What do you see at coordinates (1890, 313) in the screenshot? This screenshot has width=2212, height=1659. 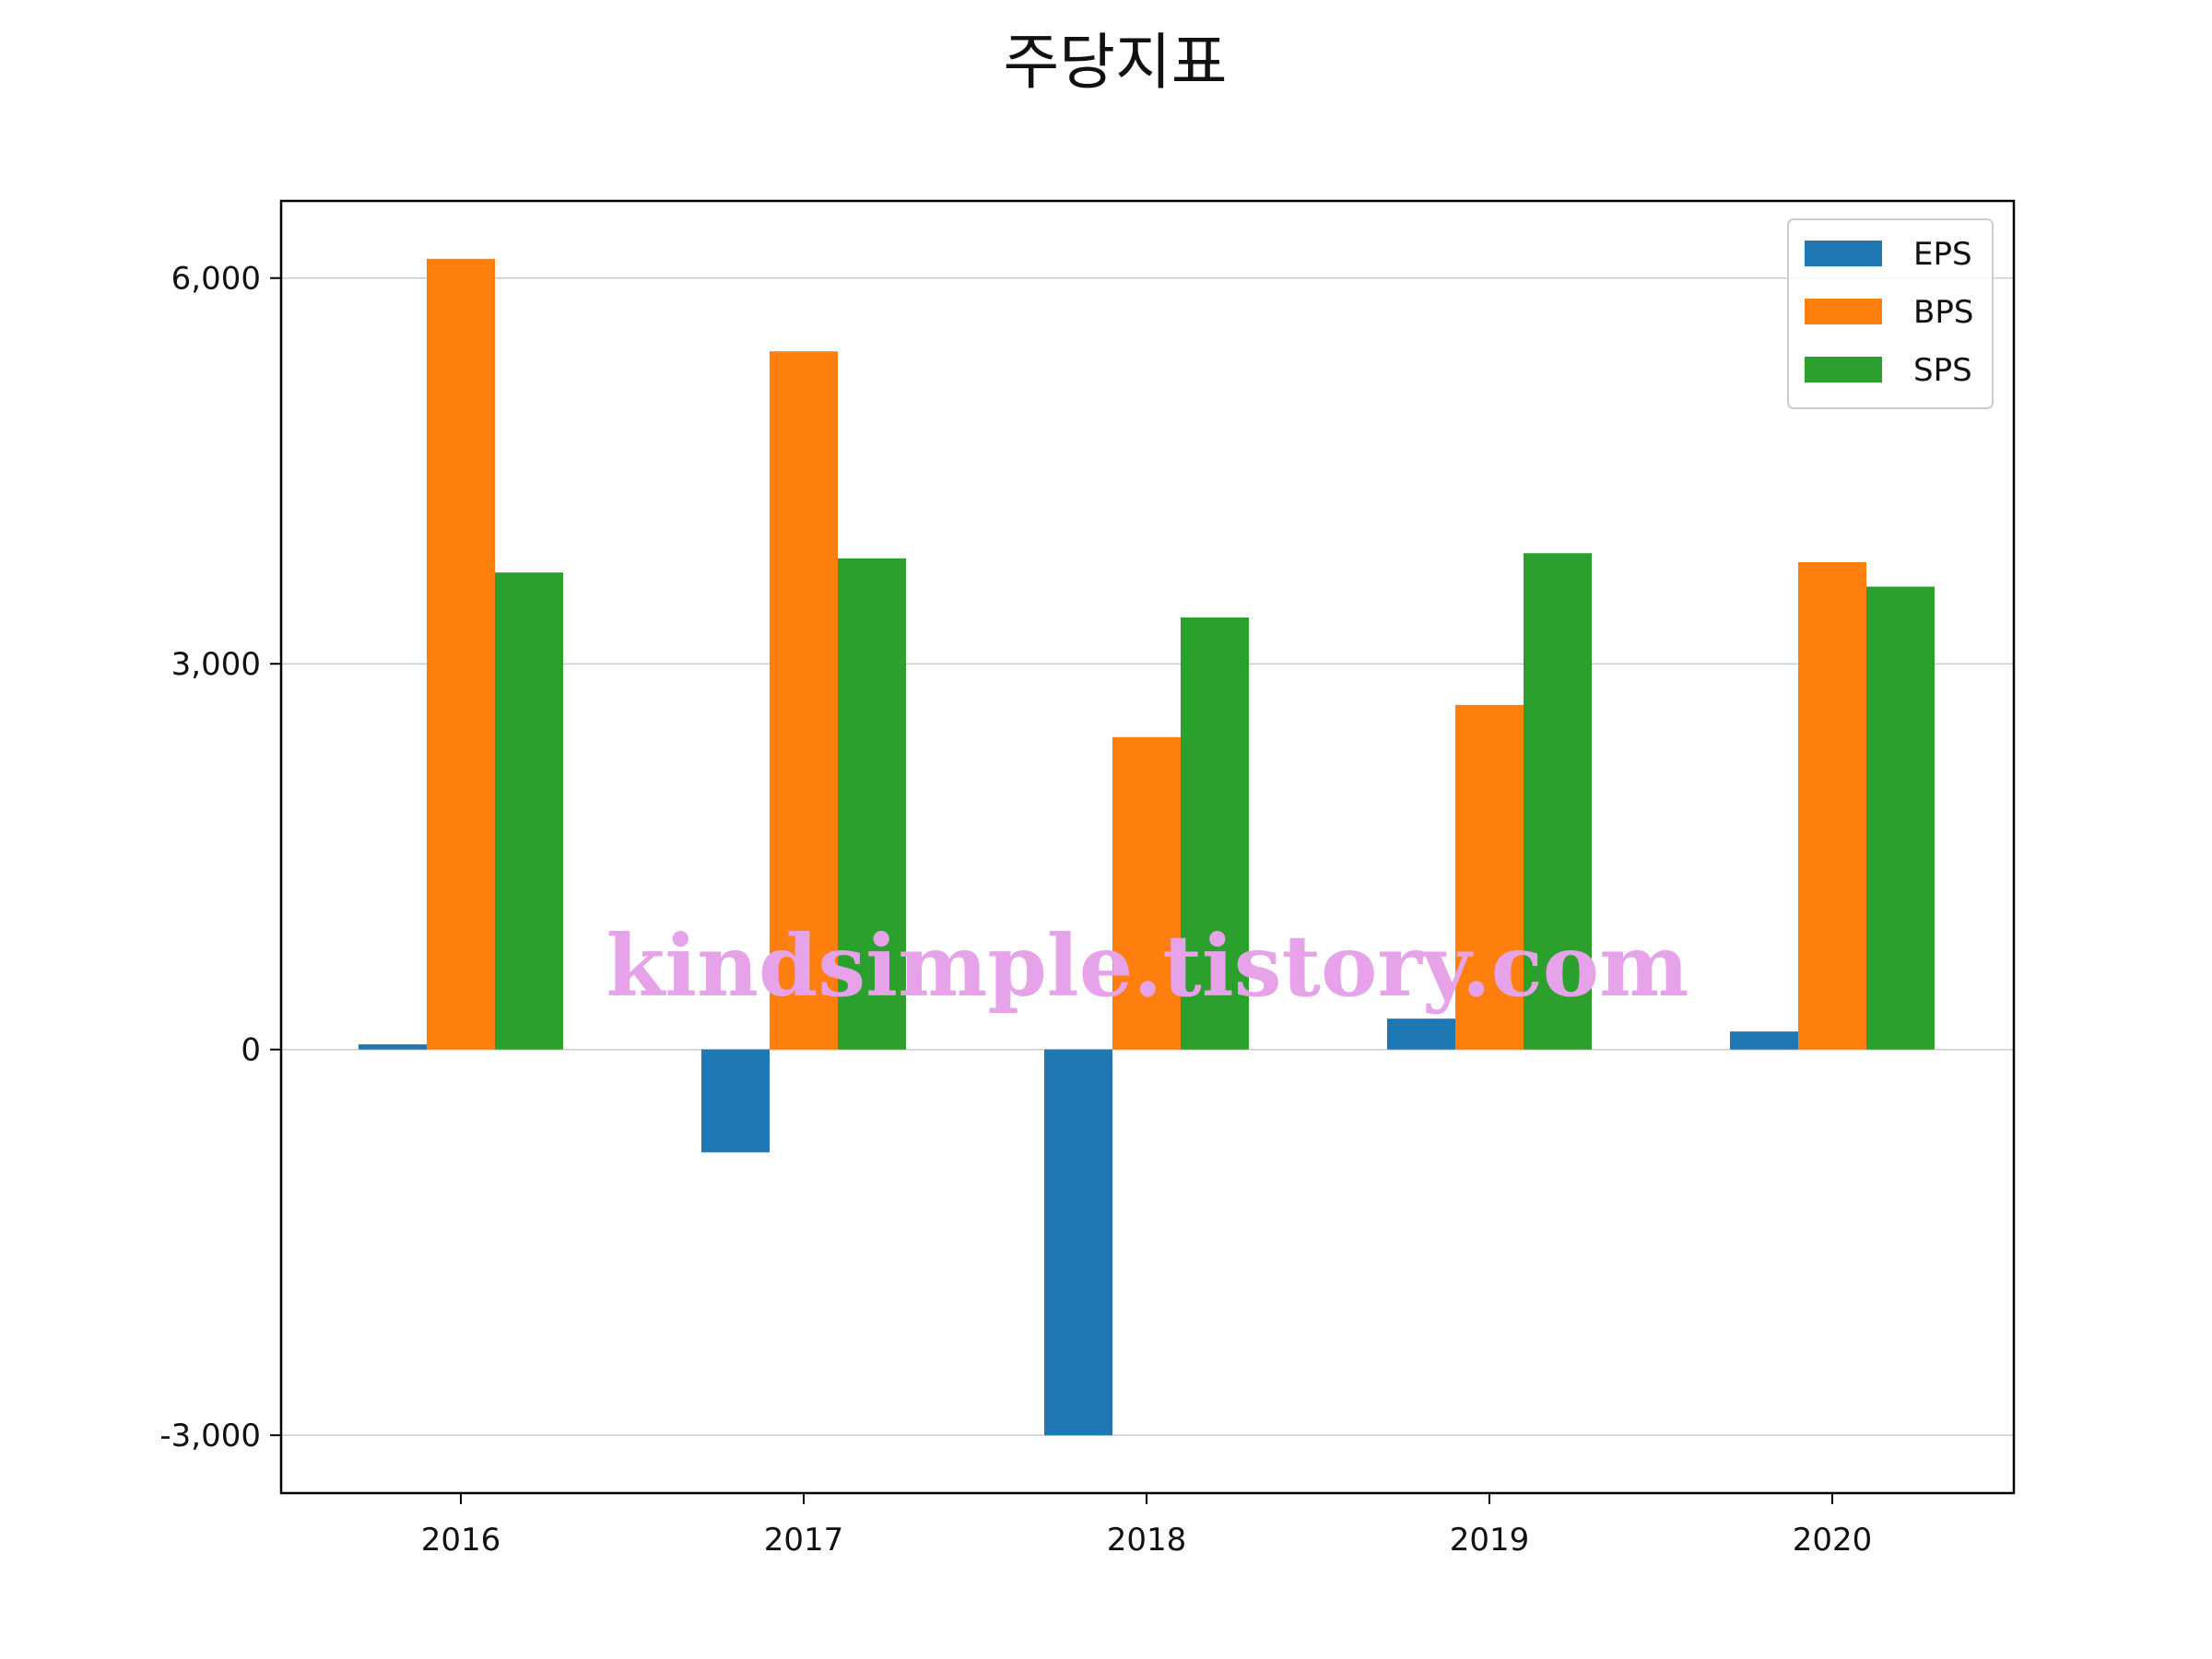 I see `legend: EPS BPS SPS` at bounding box center [1890, 313].